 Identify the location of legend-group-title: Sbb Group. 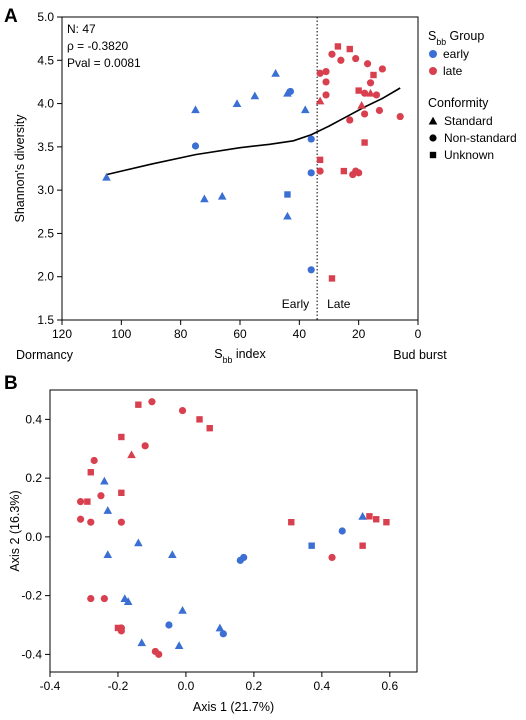
(456, 38).